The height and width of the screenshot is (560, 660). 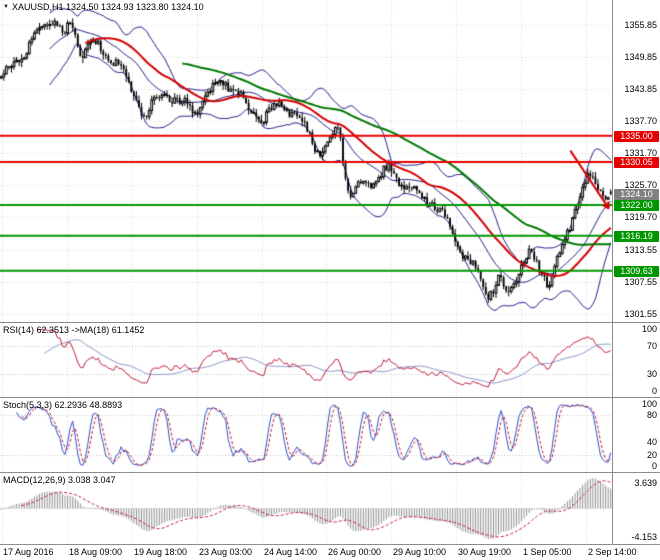 I want to click on time-label: 29 Aug 10:00, so click(x=420, y=552).